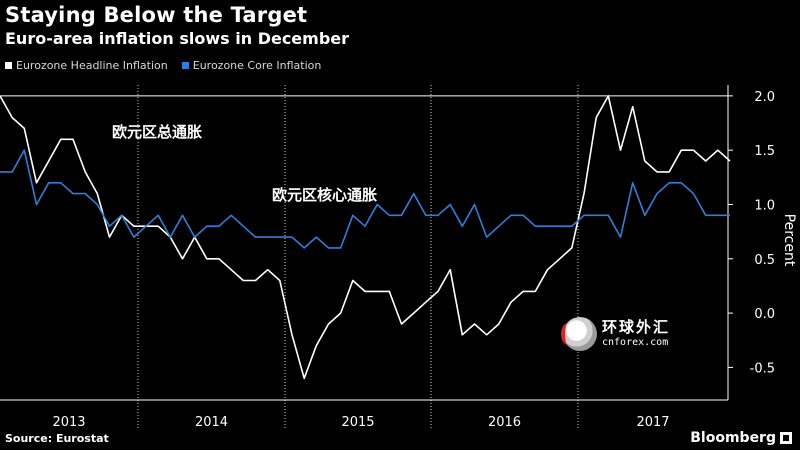 Image resolution: width=800 pixels, height=450 pixels. What do you see at coordinates (652, 422) in the screenshot?
I see `x-tick-label: 2017` at bounding box center [652, 422].